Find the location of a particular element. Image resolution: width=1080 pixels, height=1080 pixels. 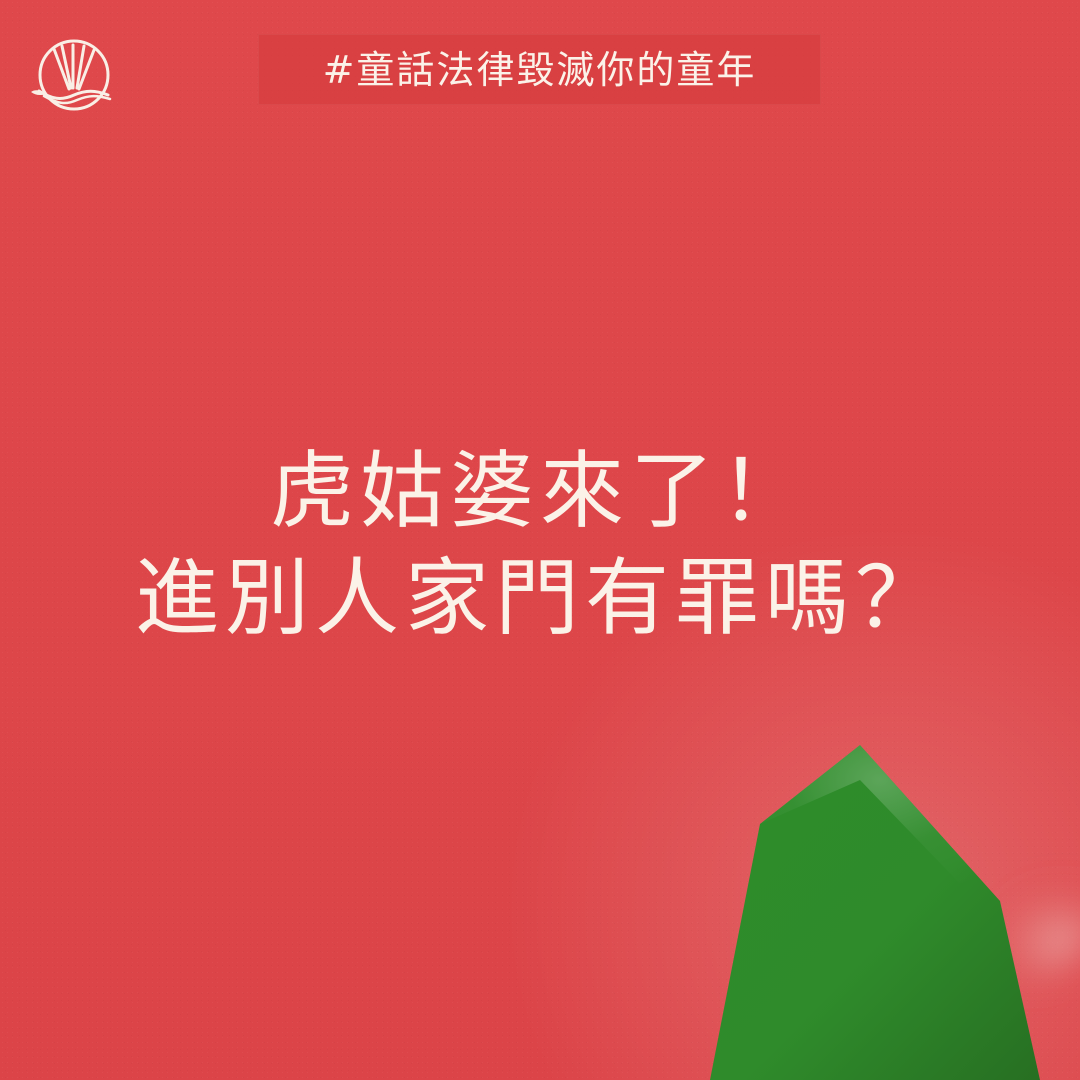

headline-line-1: 虎姑婆來了！ is located at coordinates (539, 491).